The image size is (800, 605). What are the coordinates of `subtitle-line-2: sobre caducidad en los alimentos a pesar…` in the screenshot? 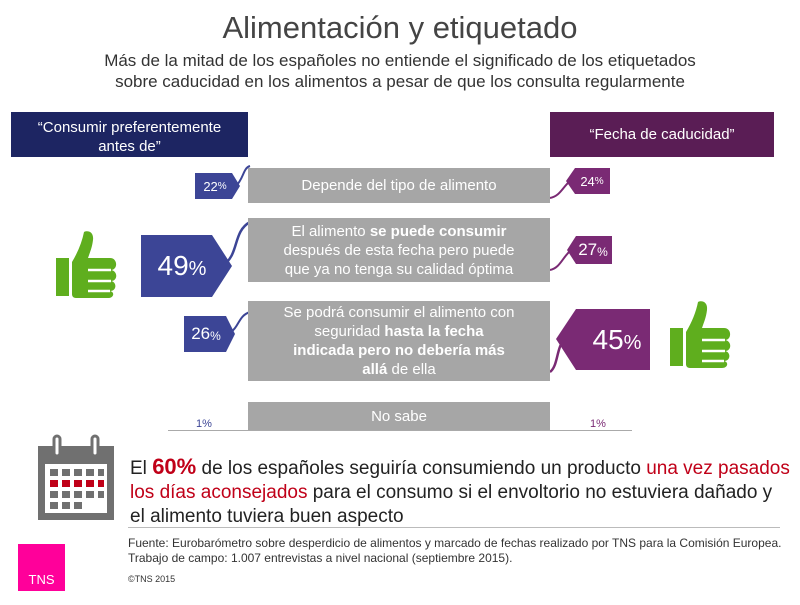 It's located at (400, 81).